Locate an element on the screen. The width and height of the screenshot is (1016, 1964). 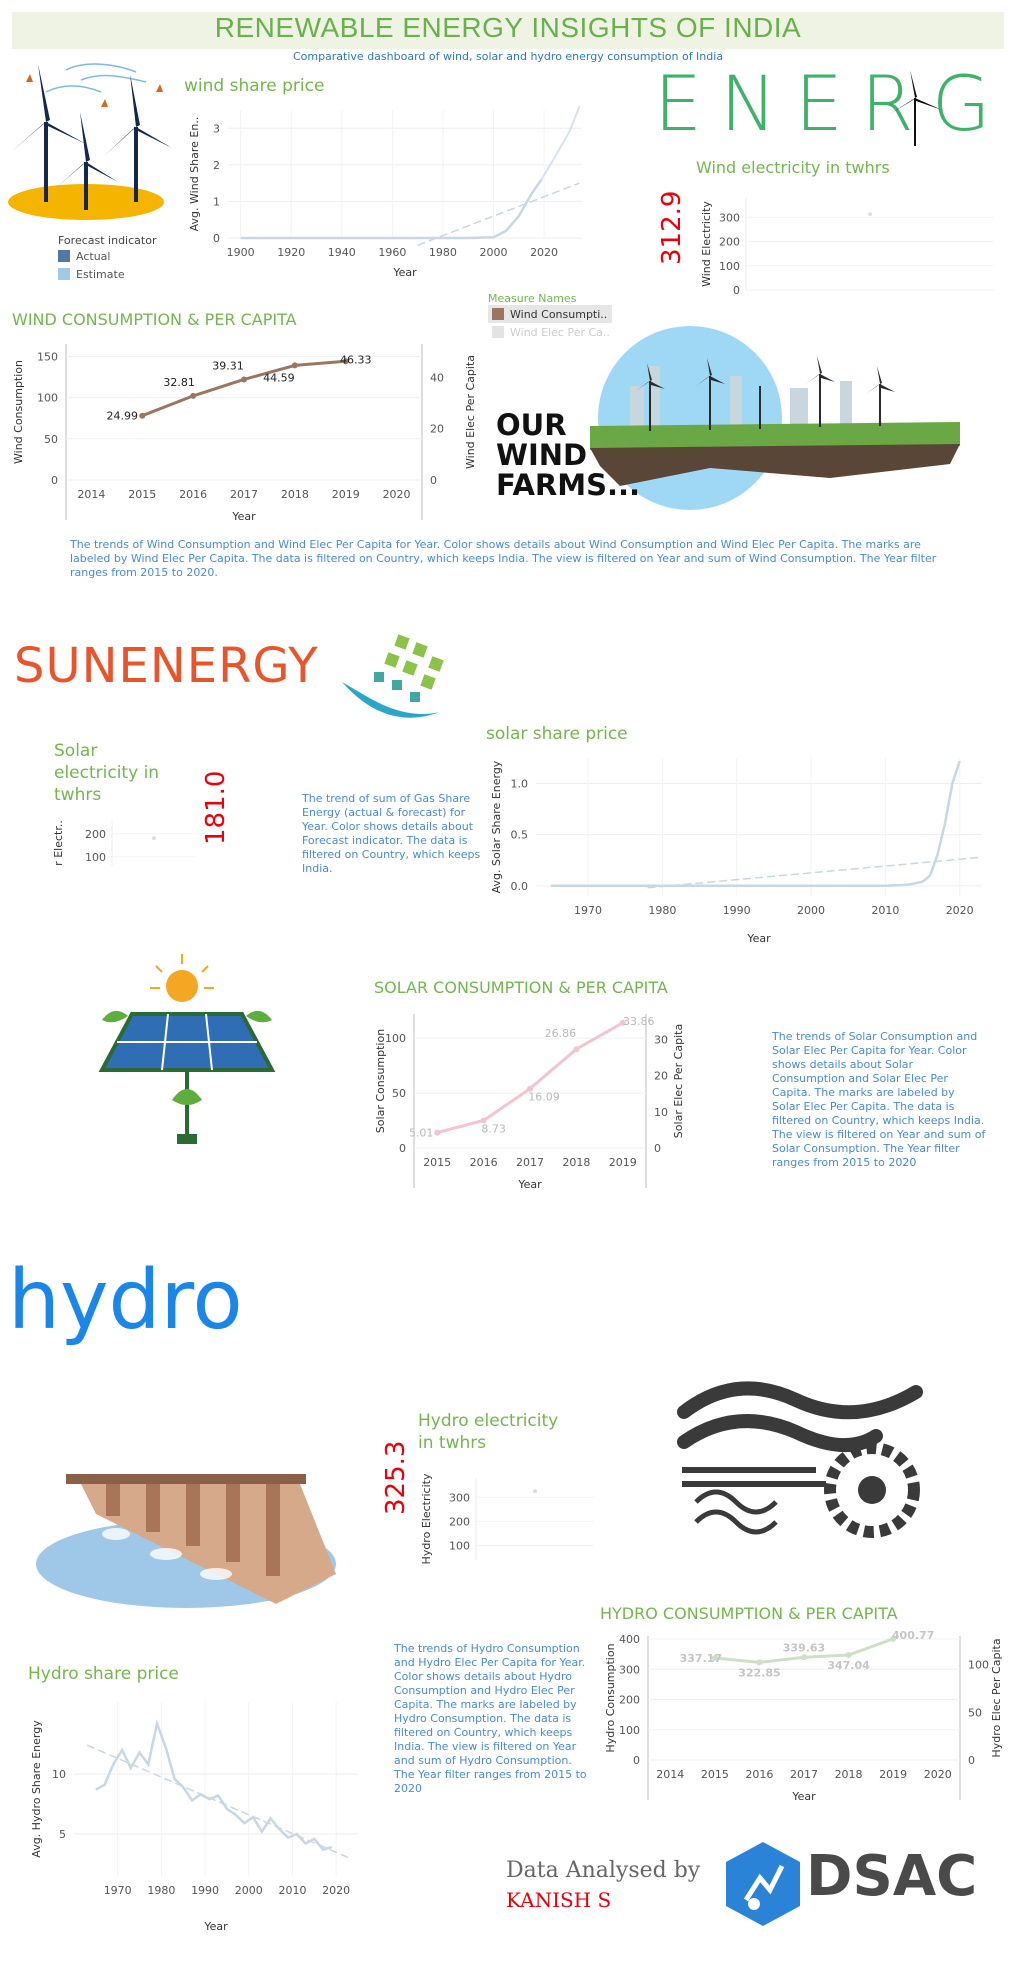
energy-logo-text: ENERG is located at coordinates (831, 103).